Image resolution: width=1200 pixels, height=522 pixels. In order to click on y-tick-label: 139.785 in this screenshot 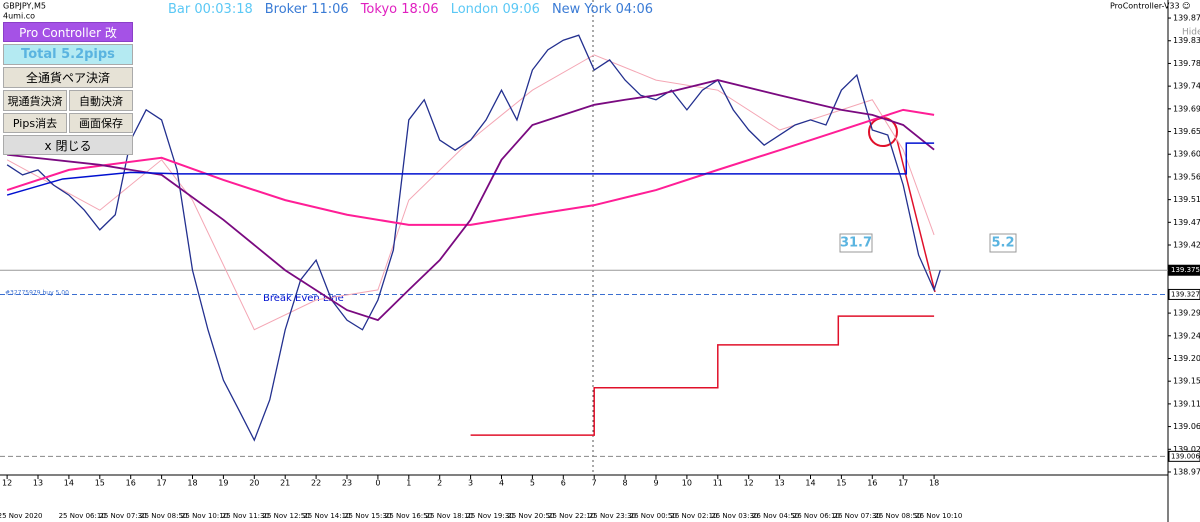, I will do `click(1186, 63)`.